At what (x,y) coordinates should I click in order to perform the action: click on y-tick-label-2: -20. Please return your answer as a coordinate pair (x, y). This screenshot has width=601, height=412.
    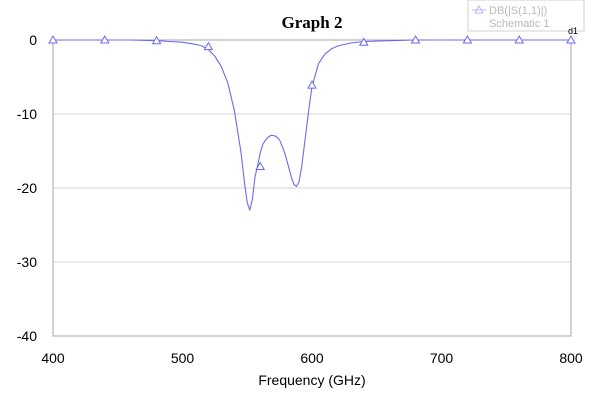
    Looking at the image, I should click on (27, 188).